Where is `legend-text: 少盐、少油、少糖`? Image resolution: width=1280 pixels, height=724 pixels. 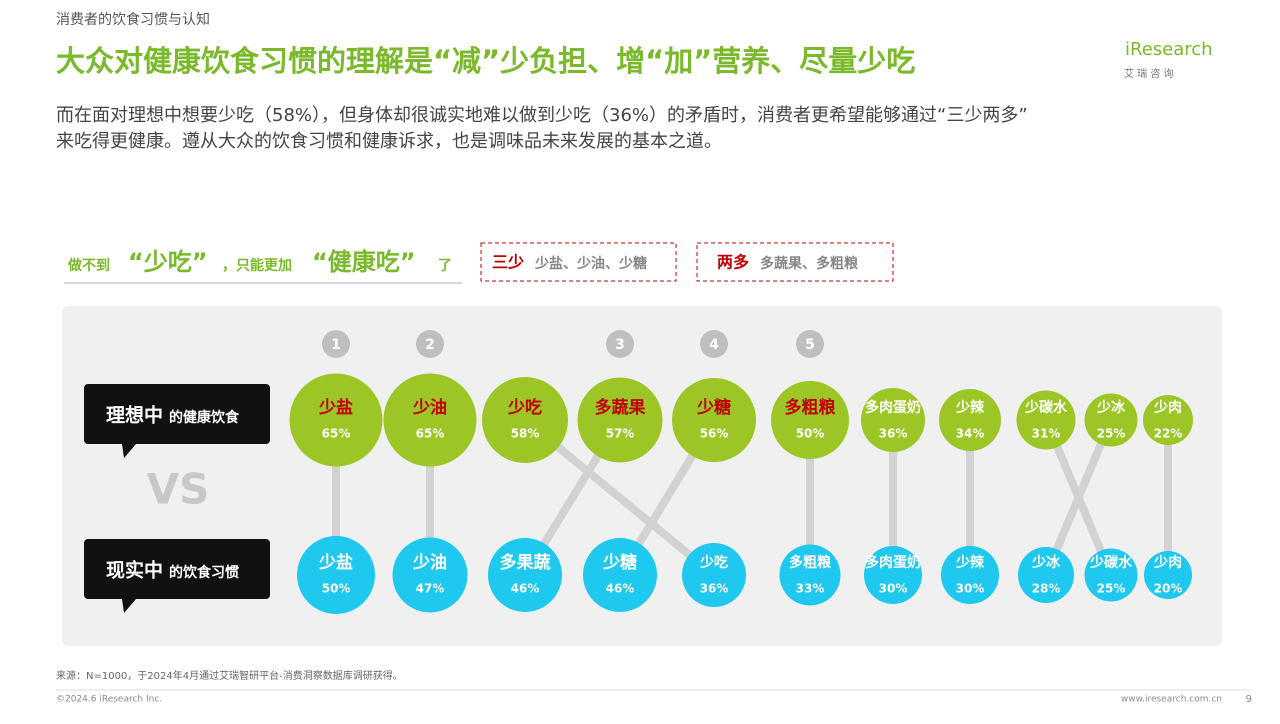
legend-text: 少盐、少油、少糖 is located at coordinates (590, 263).